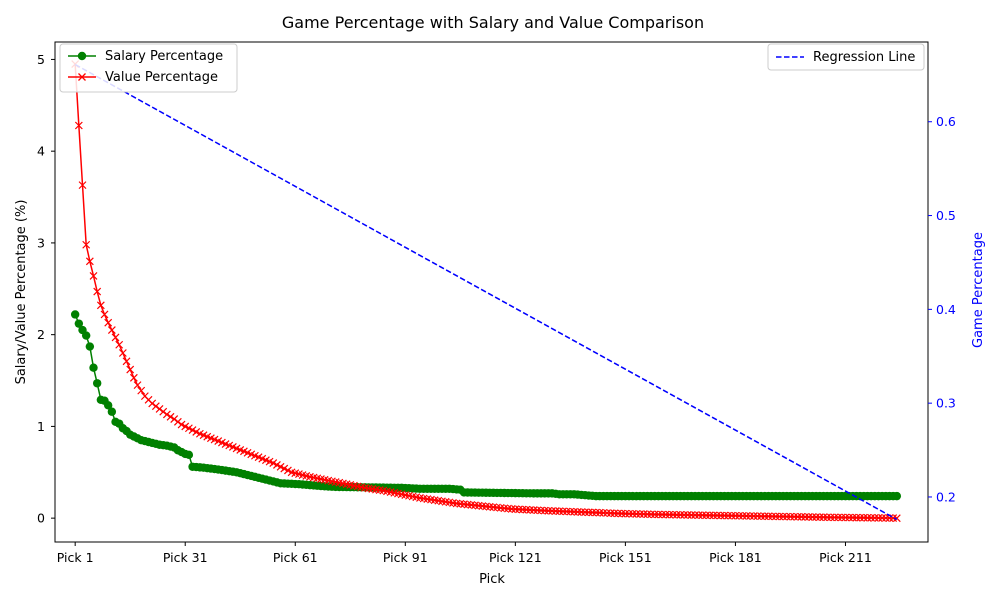 The height and width of the screenshot is (600, 1000). I want to click on legend-left: Salary Percentage Value Percentage, so click(148, 68).